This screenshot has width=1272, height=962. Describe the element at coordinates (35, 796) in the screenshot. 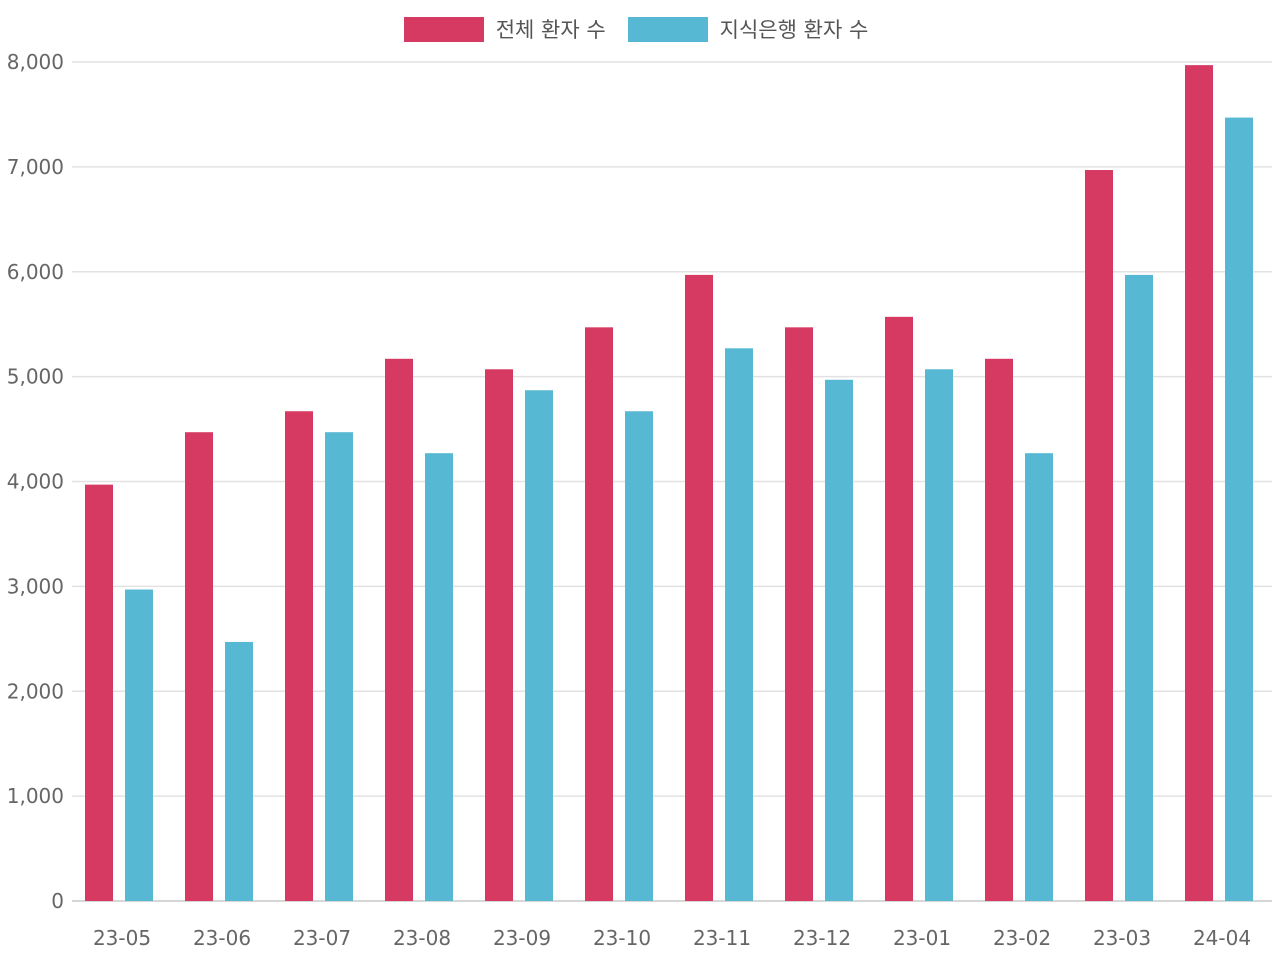

I see `y-tick-label: 1,000` at that location.